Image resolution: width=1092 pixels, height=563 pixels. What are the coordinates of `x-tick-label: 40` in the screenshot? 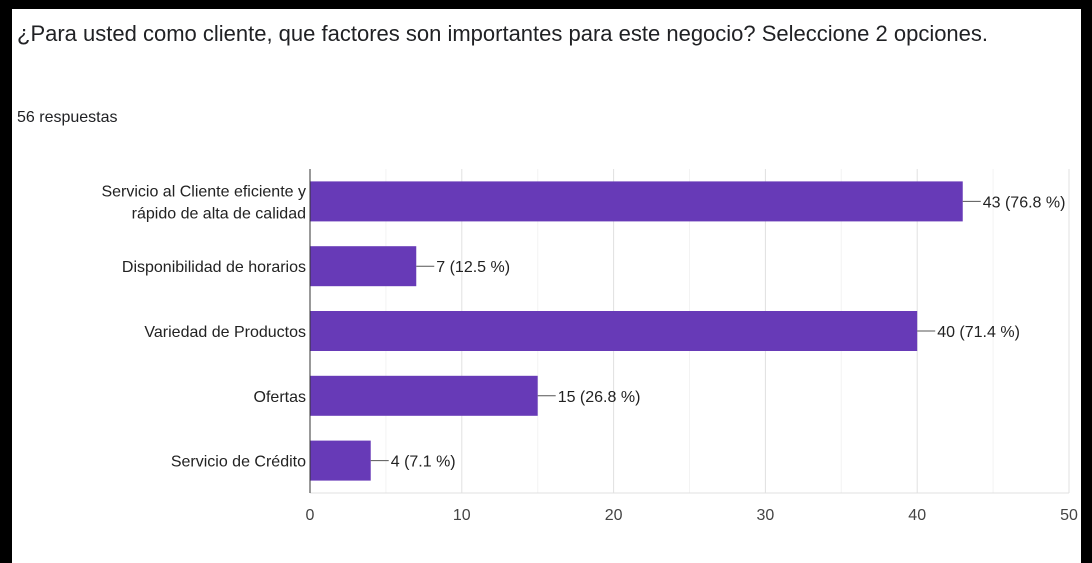 It's located at (917, 515).